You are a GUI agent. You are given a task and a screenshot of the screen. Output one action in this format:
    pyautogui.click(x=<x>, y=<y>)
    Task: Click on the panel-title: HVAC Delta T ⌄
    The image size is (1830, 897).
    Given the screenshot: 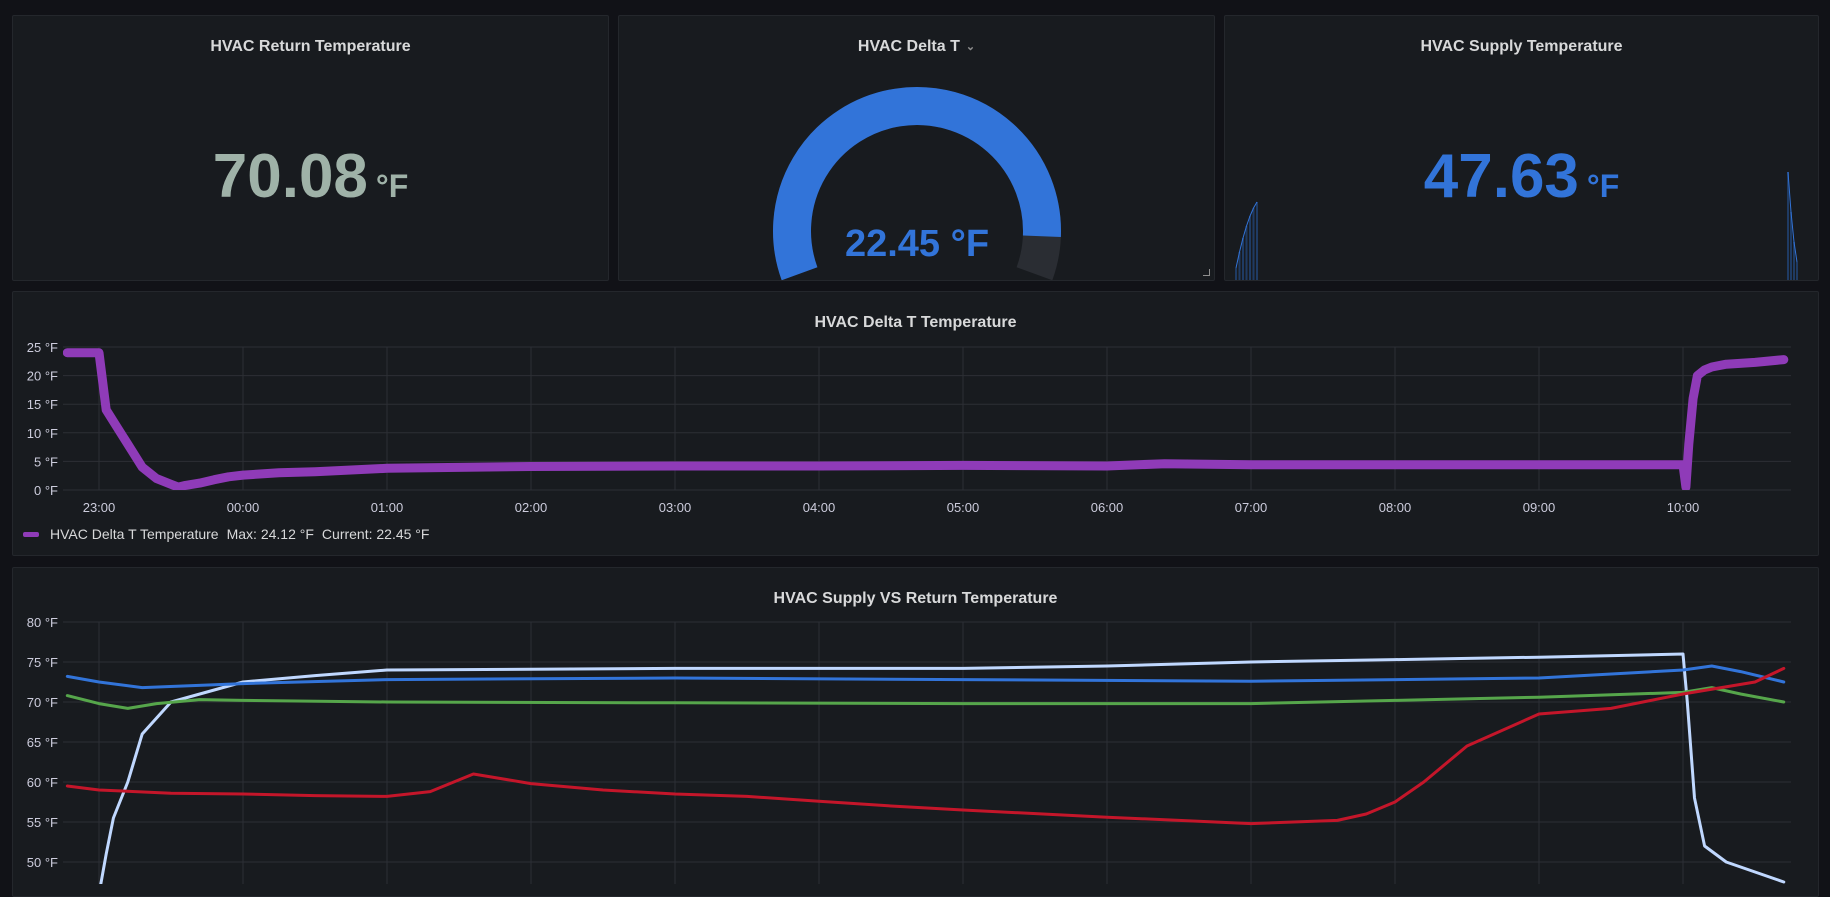 What is the action you would take?
    pyautogui.click(x=916, y=47)
    